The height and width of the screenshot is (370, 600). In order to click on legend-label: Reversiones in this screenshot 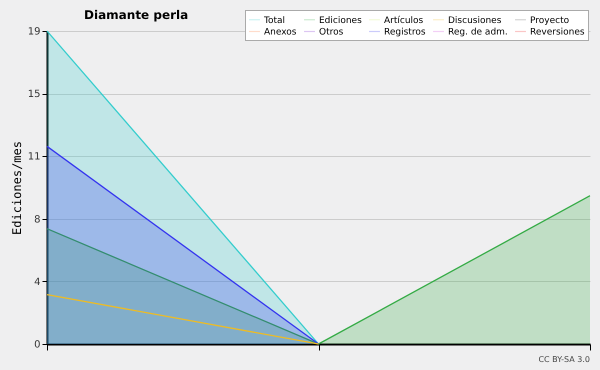, I will do `click(557, 33)`.